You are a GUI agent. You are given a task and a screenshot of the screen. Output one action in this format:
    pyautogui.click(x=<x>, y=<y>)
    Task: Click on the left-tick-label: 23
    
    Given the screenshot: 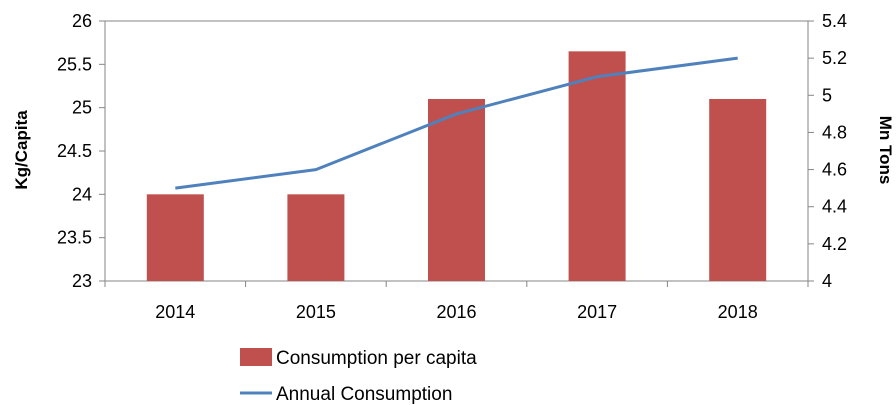 What is the action you would take?
    pyautogui.click(x=82, y=281)
    